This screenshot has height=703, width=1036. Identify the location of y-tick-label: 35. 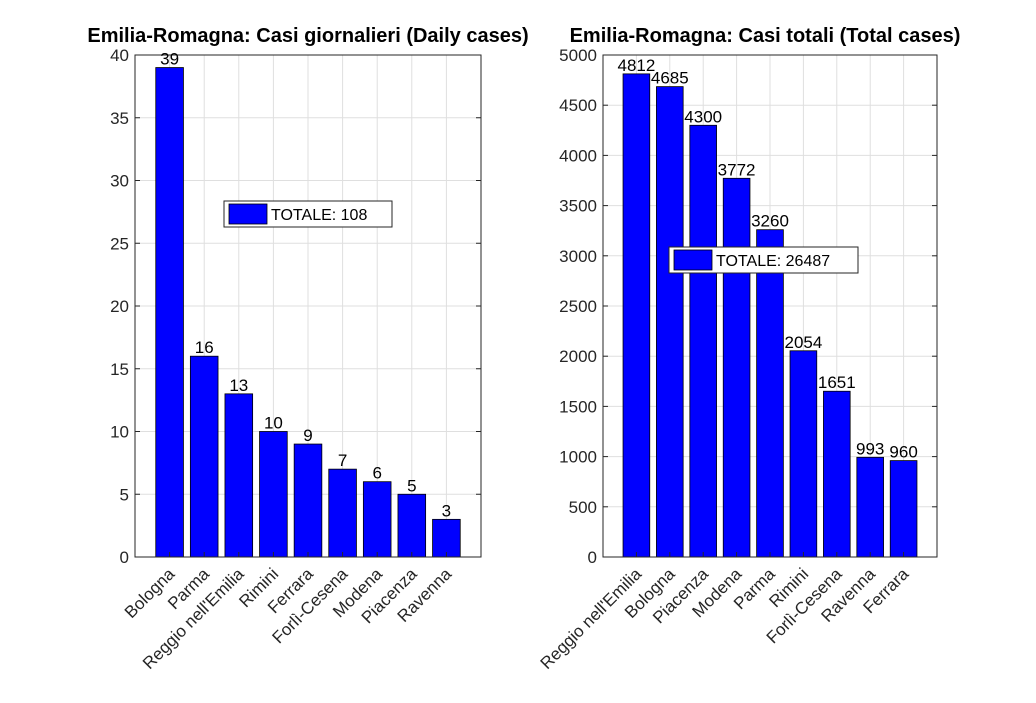
(119, 118).